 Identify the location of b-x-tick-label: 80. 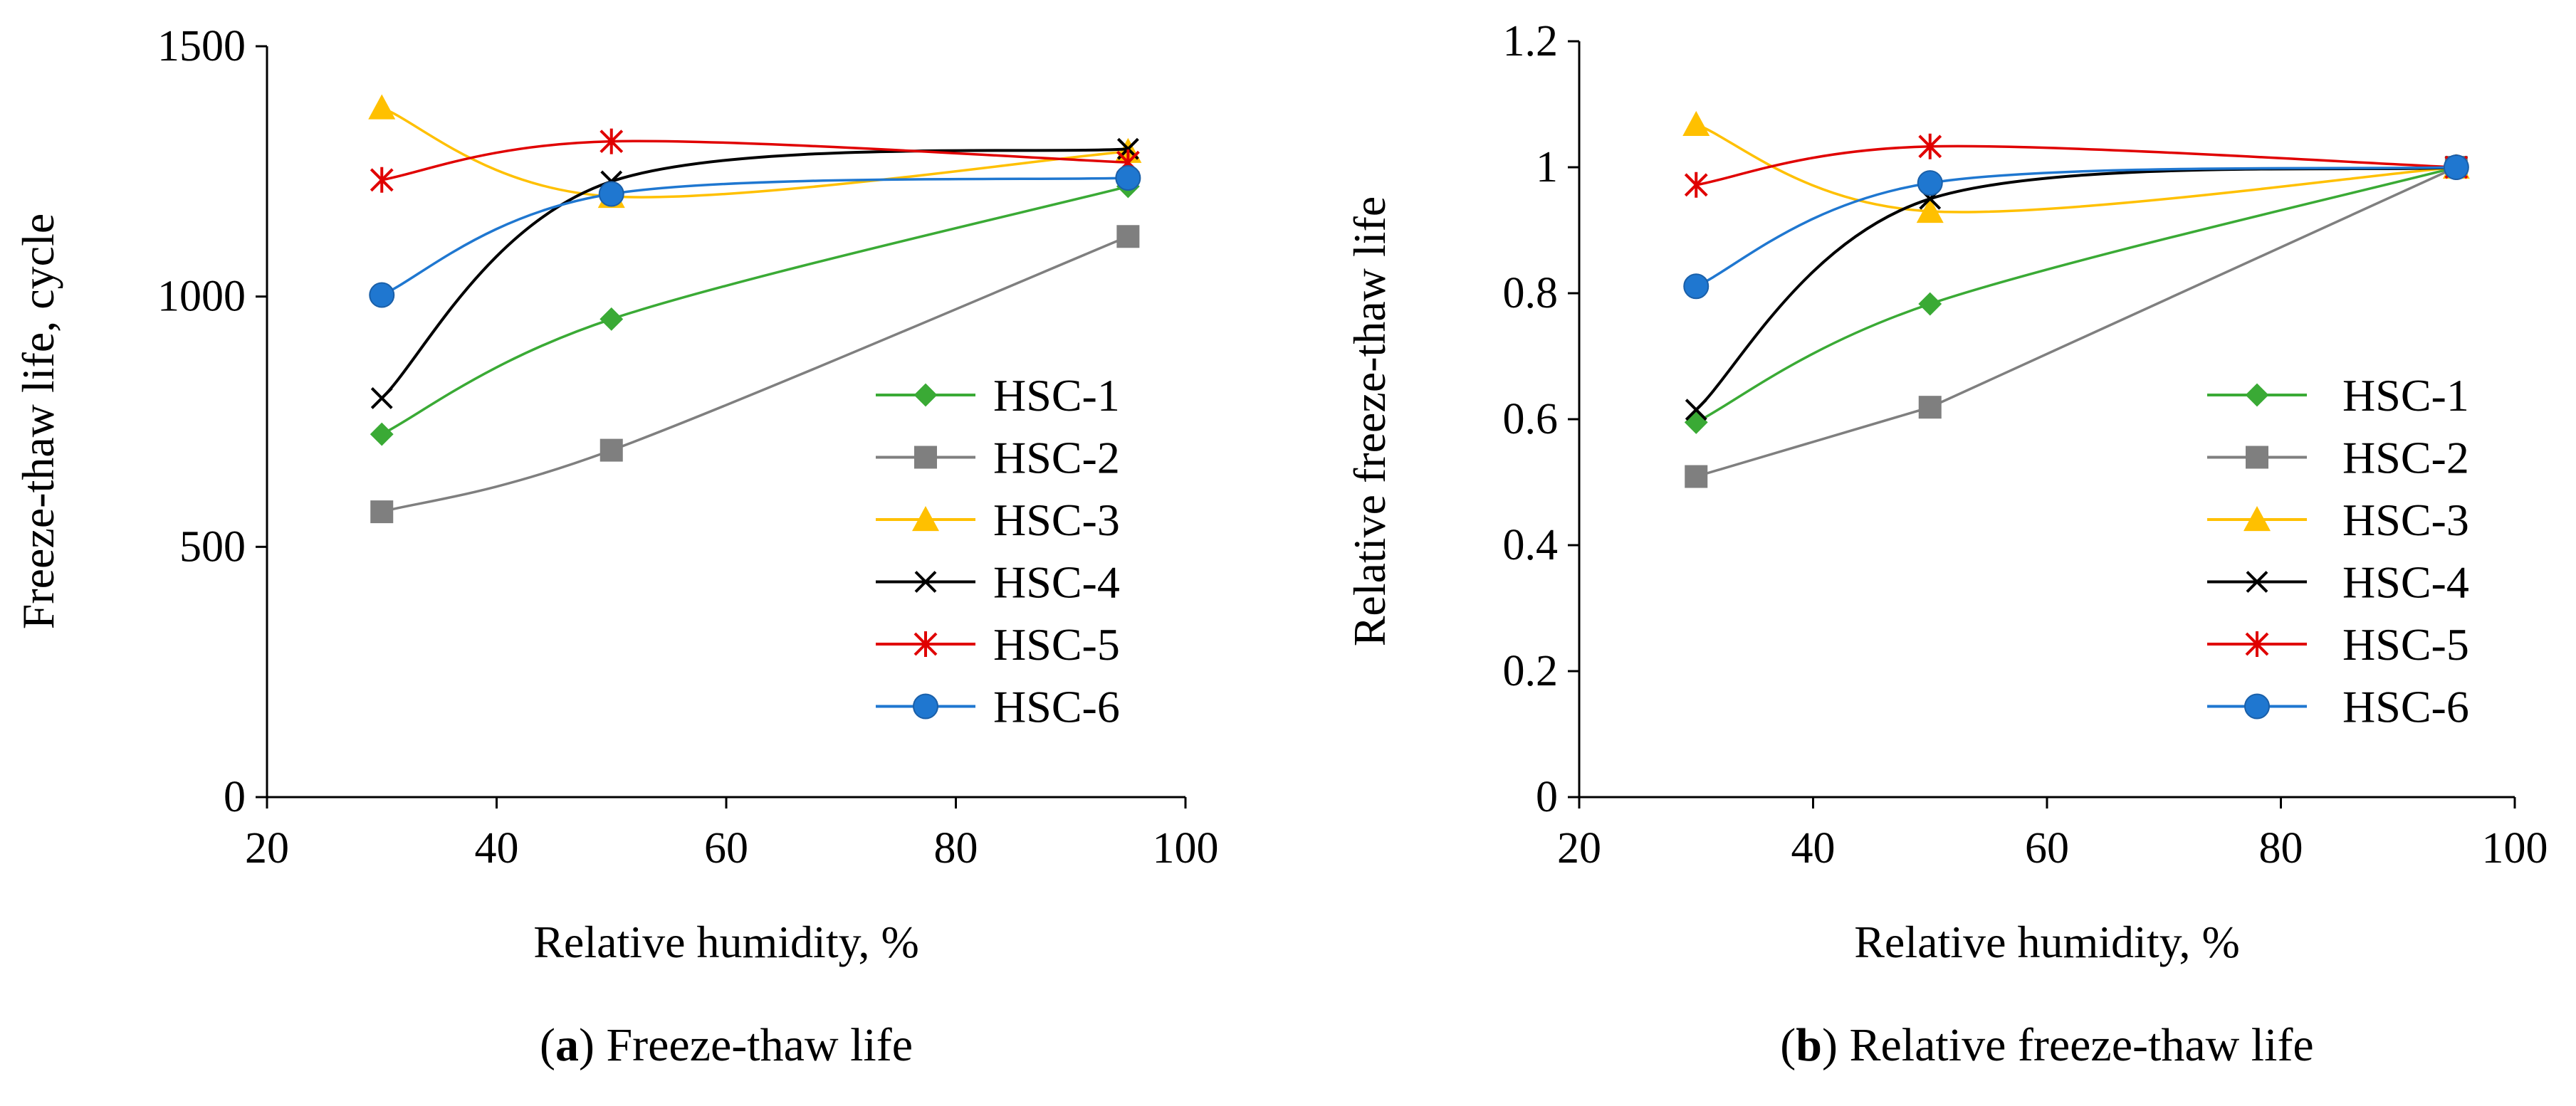
(2281, 848).